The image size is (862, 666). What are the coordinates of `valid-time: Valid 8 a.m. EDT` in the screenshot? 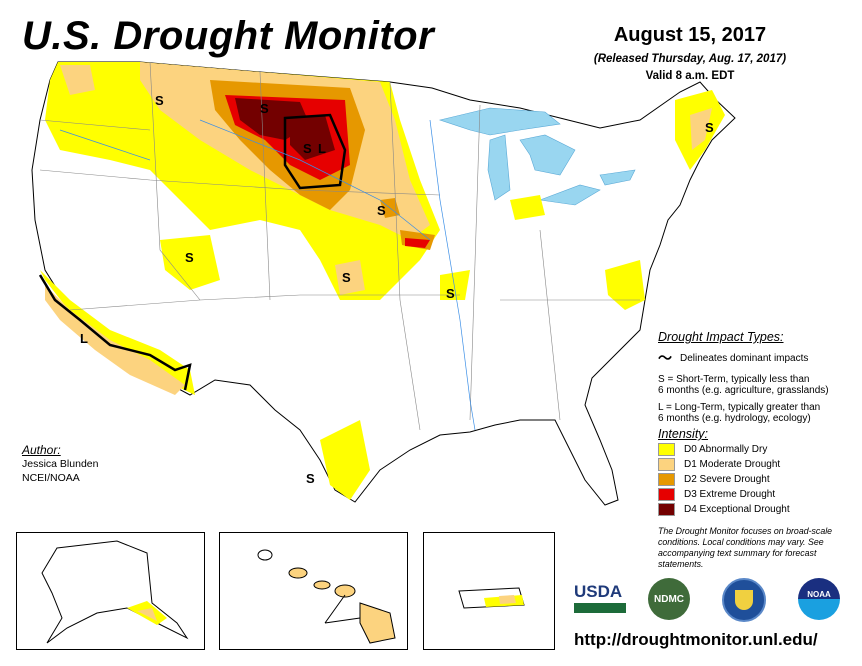 It's located at (690, 76).